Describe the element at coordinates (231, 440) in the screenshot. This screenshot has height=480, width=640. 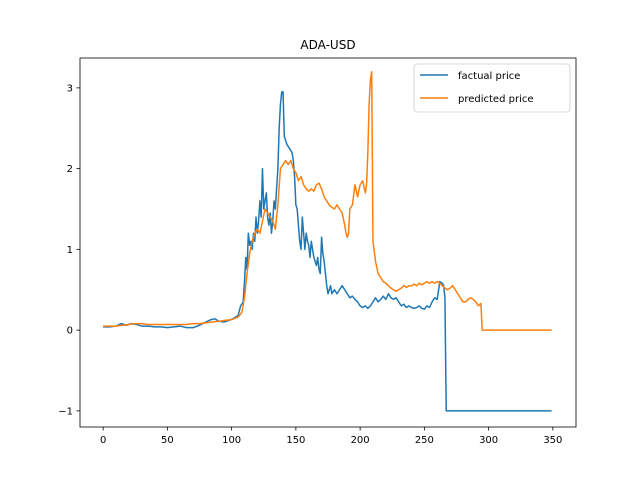
I see `x-tick-label: 100` at that location.